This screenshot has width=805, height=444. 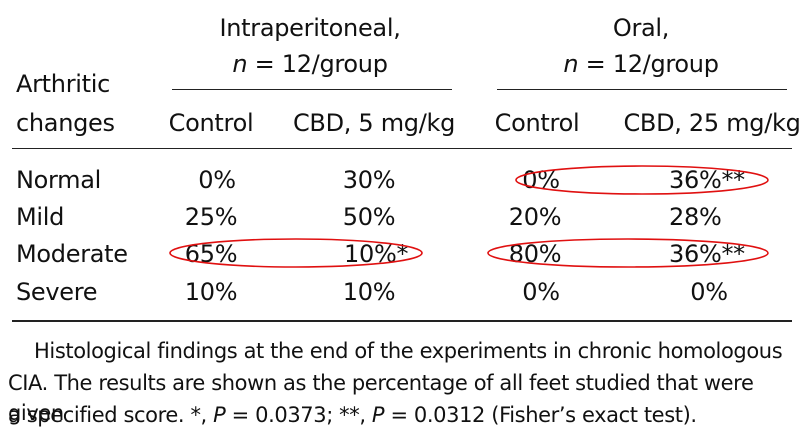 What do you see at coordinates (217, 180) in the screenshot?
I see `cell-normal-ip-control: 0%` at bounding box center [217, 180].